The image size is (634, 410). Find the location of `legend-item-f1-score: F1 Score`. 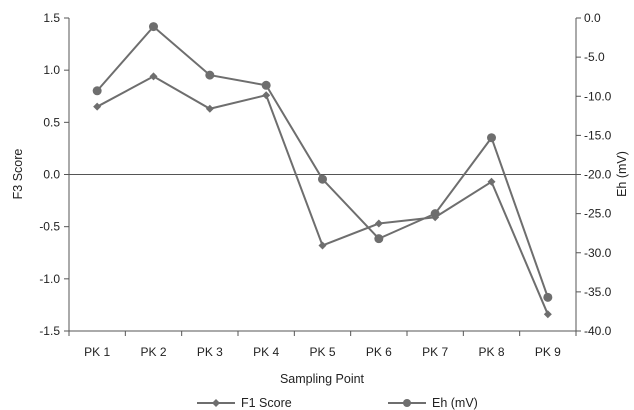

legend-item-f1-score: F1 Score is located at coordinates (244, 403).